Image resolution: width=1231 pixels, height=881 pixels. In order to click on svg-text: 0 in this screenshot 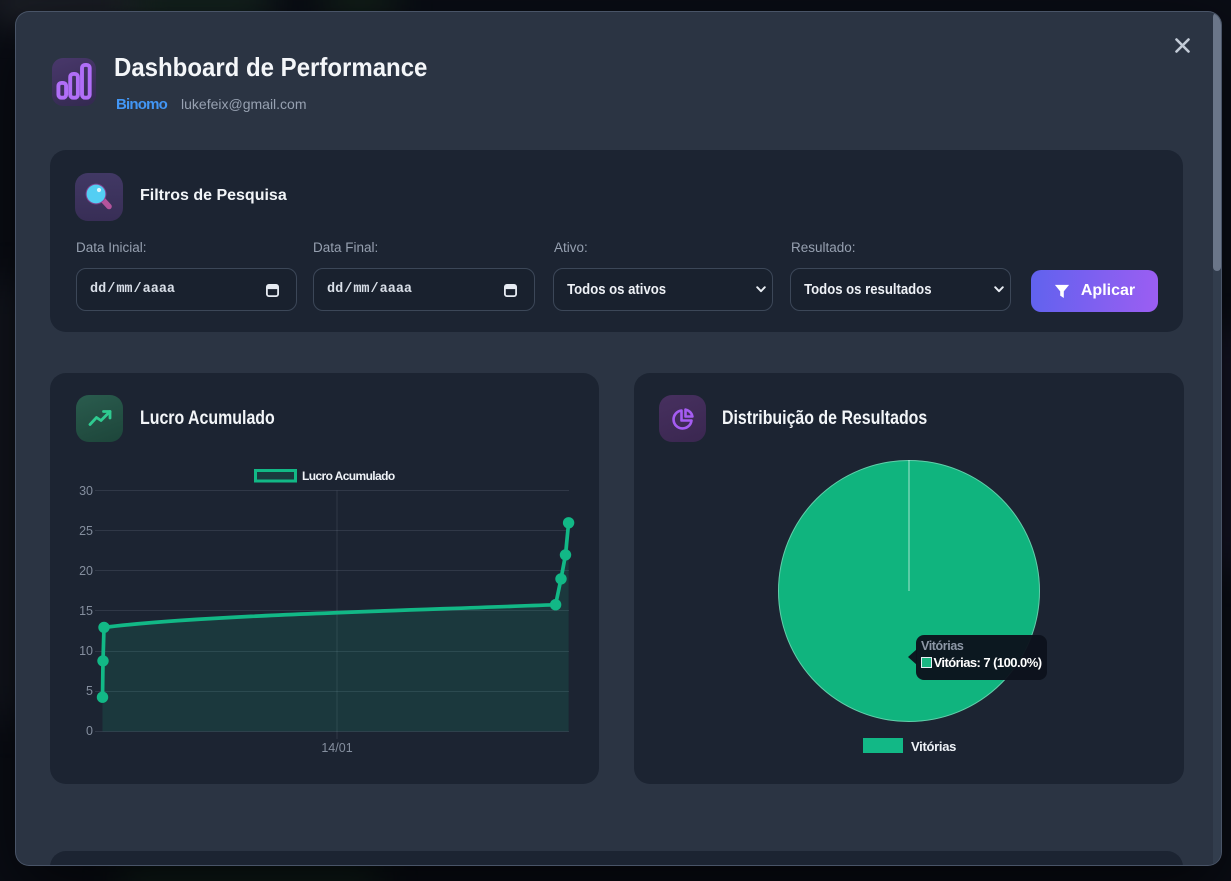, I will do `click(89, 731)`.